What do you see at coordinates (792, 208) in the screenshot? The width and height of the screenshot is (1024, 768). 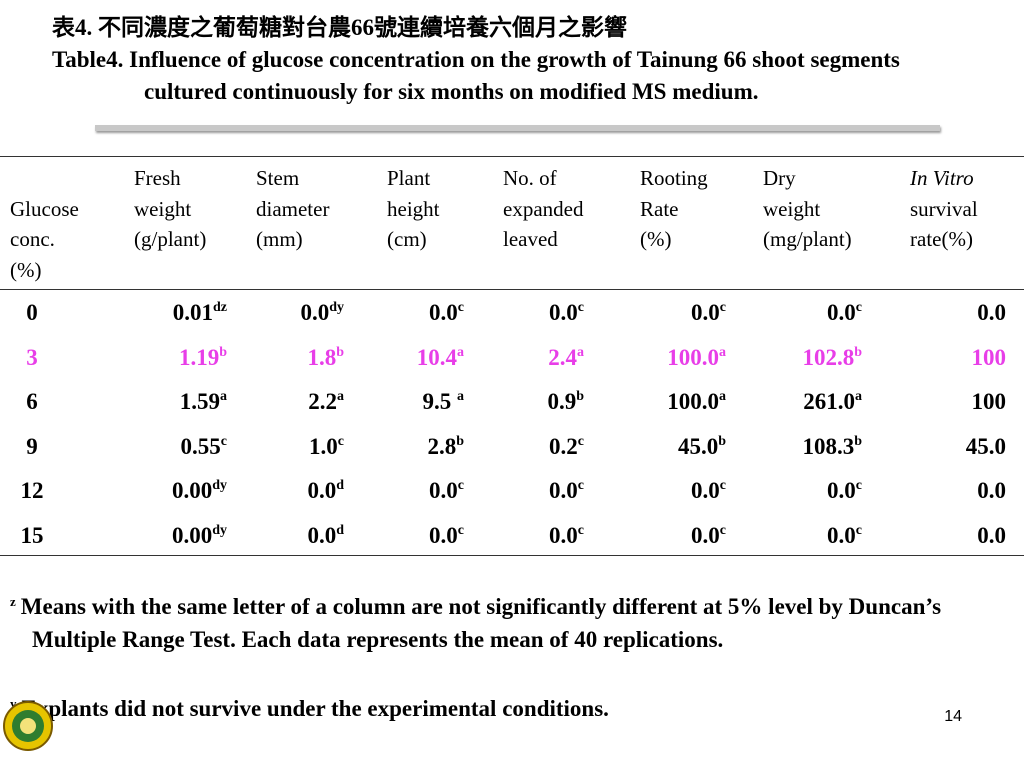 I see `header-line: weight` at bounding box center [792, 208].